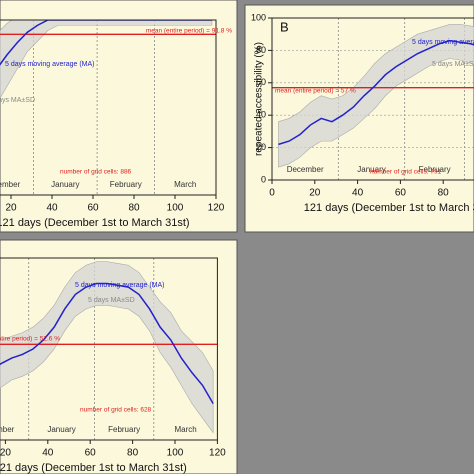  I want to click on n-label: number of grid cells: 791, so click(406, 172).